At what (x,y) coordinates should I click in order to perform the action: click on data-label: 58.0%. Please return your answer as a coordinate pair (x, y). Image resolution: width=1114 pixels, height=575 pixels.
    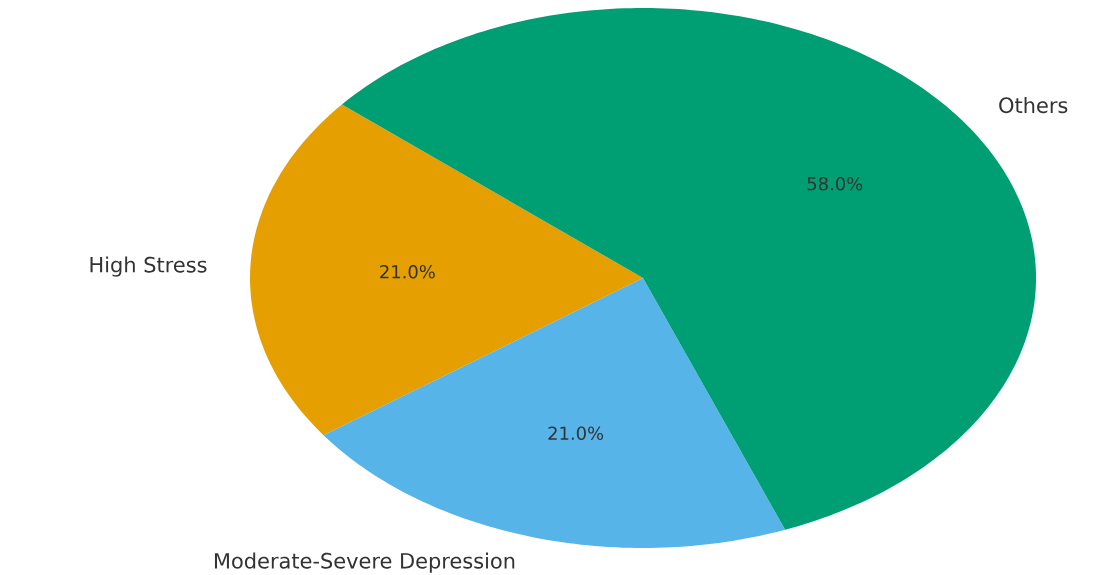
    Looking at the image, I should click on (835, 183).